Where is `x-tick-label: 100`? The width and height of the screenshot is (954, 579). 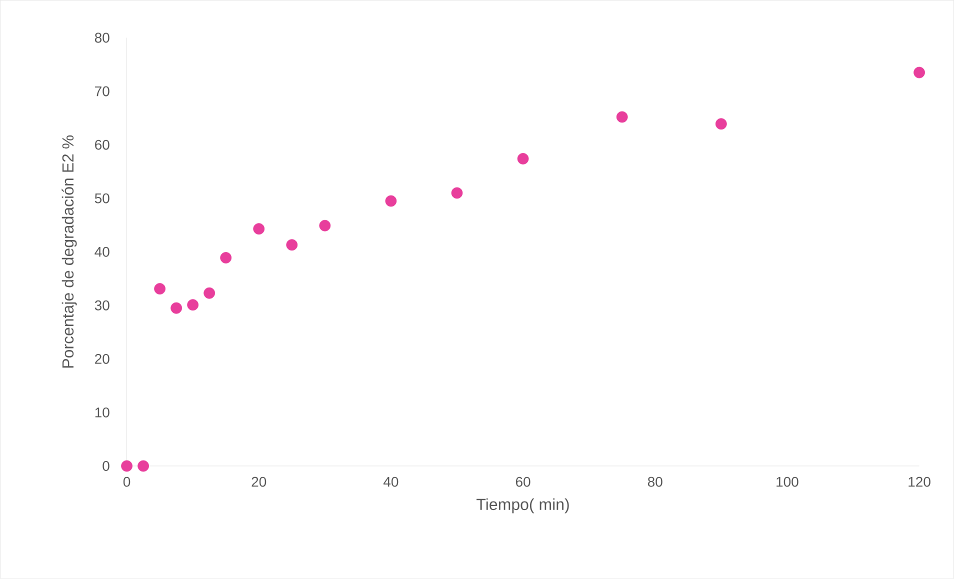 x-tick-label: 100 is located at coordinates (787, 481).